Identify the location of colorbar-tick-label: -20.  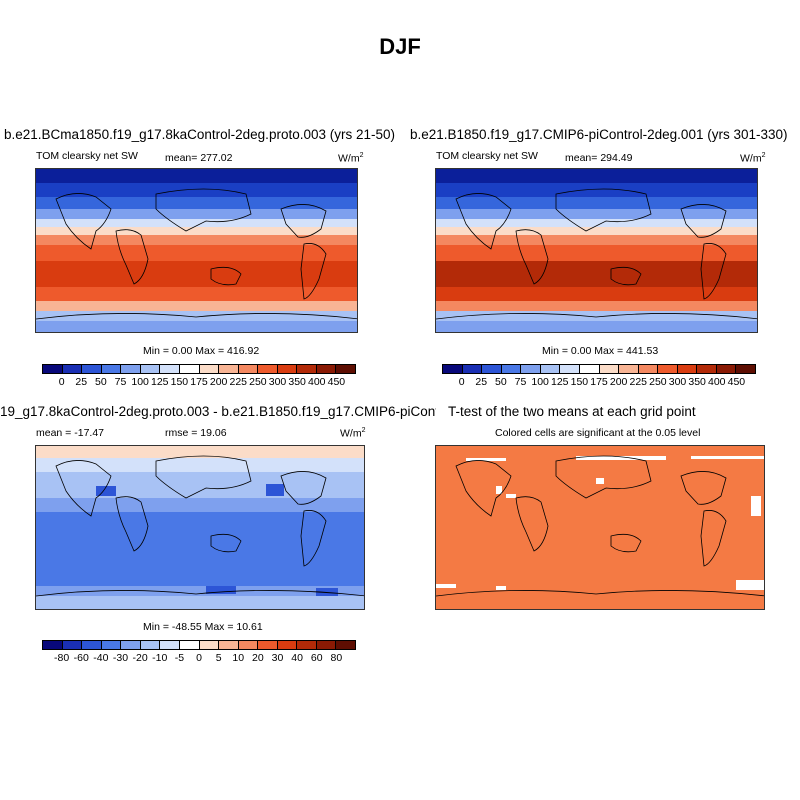
(140, 658).